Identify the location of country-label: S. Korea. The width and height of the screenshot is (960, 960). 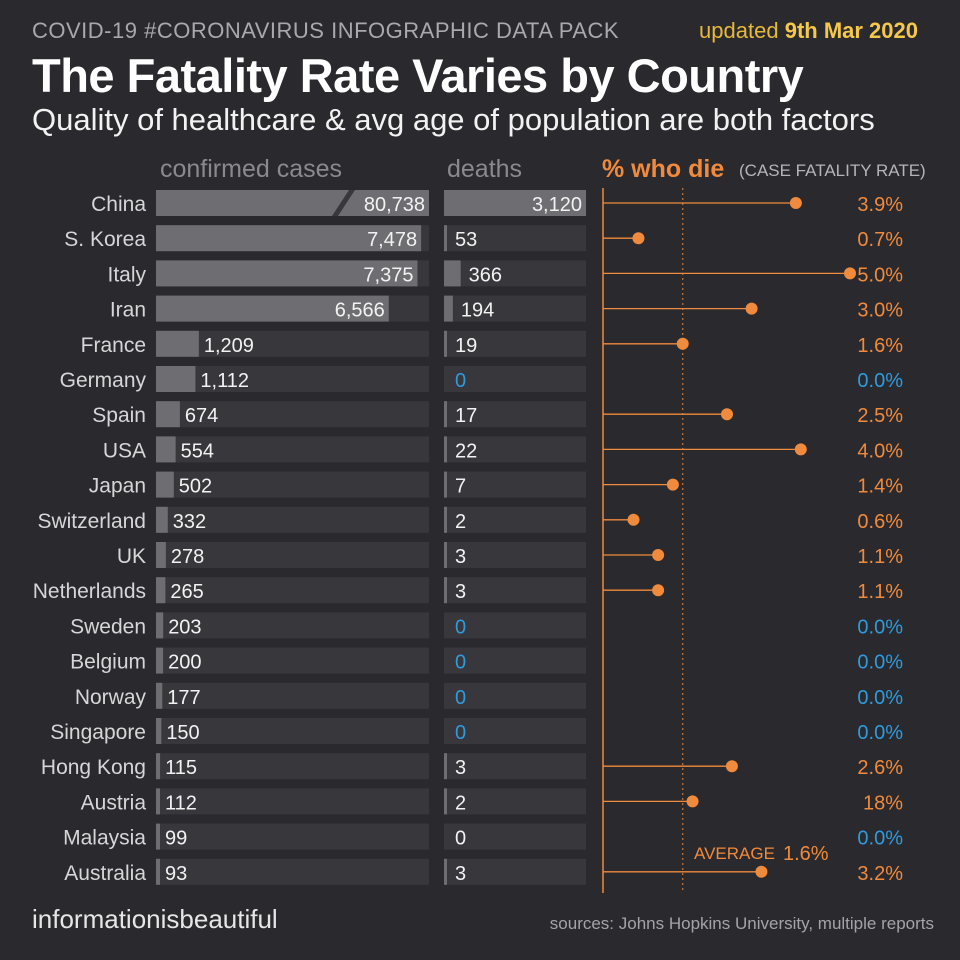
(105, 239).